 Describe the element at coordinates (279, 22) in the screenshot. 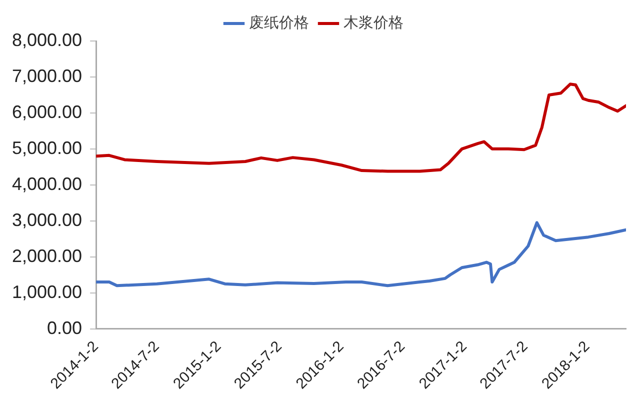

I see `legend-label: 废纸价格` at that location.